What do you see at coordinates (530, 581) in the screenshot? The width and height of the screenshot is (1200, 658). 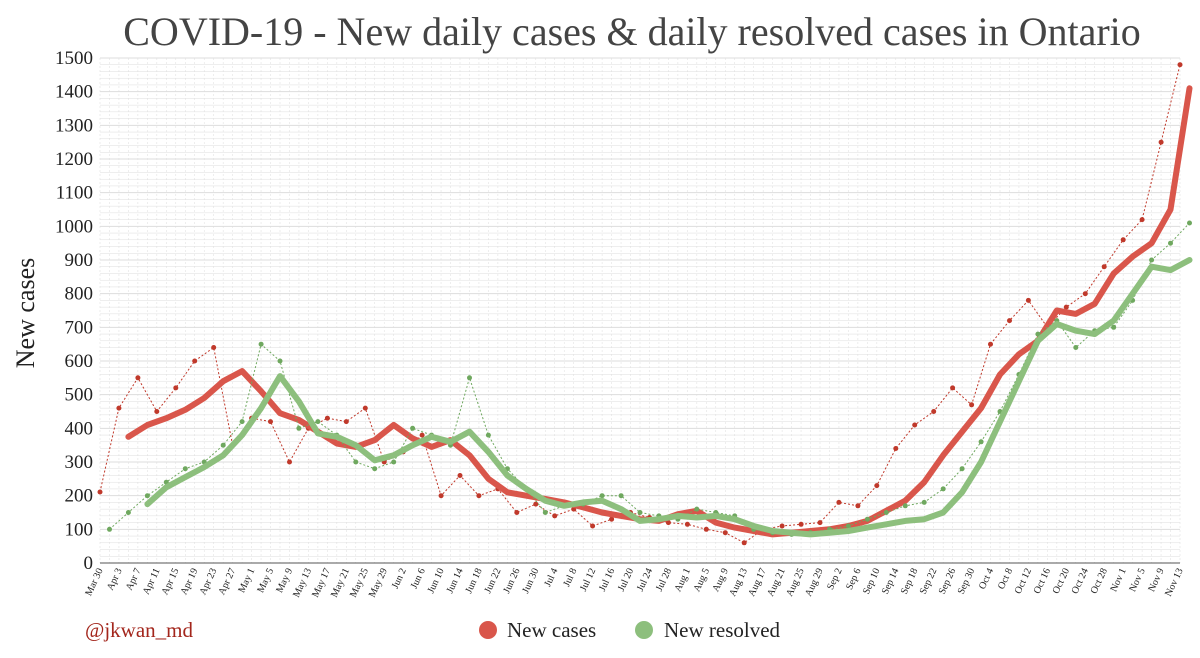 I see `x-tick-label: Jun 30` at bounding box center [530, 581].